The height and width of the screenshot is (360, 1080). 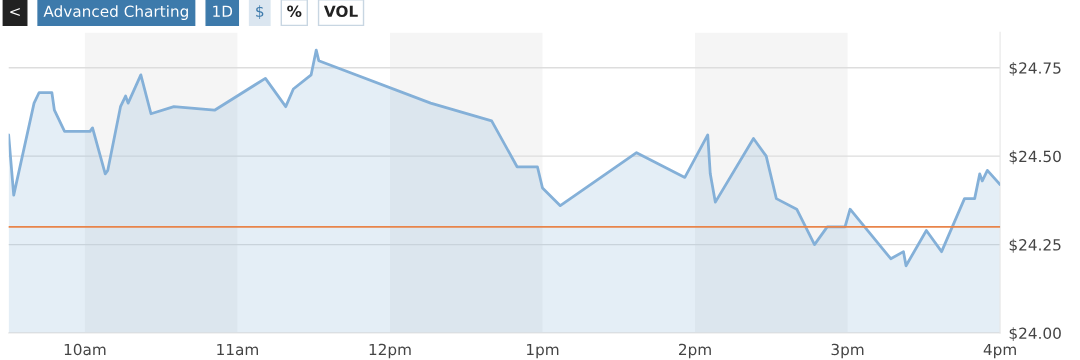 What do you see at coordinates (85, 349) in the screenshot?
I see `x-tick-label: 10am` at bounding box center [85, 349].